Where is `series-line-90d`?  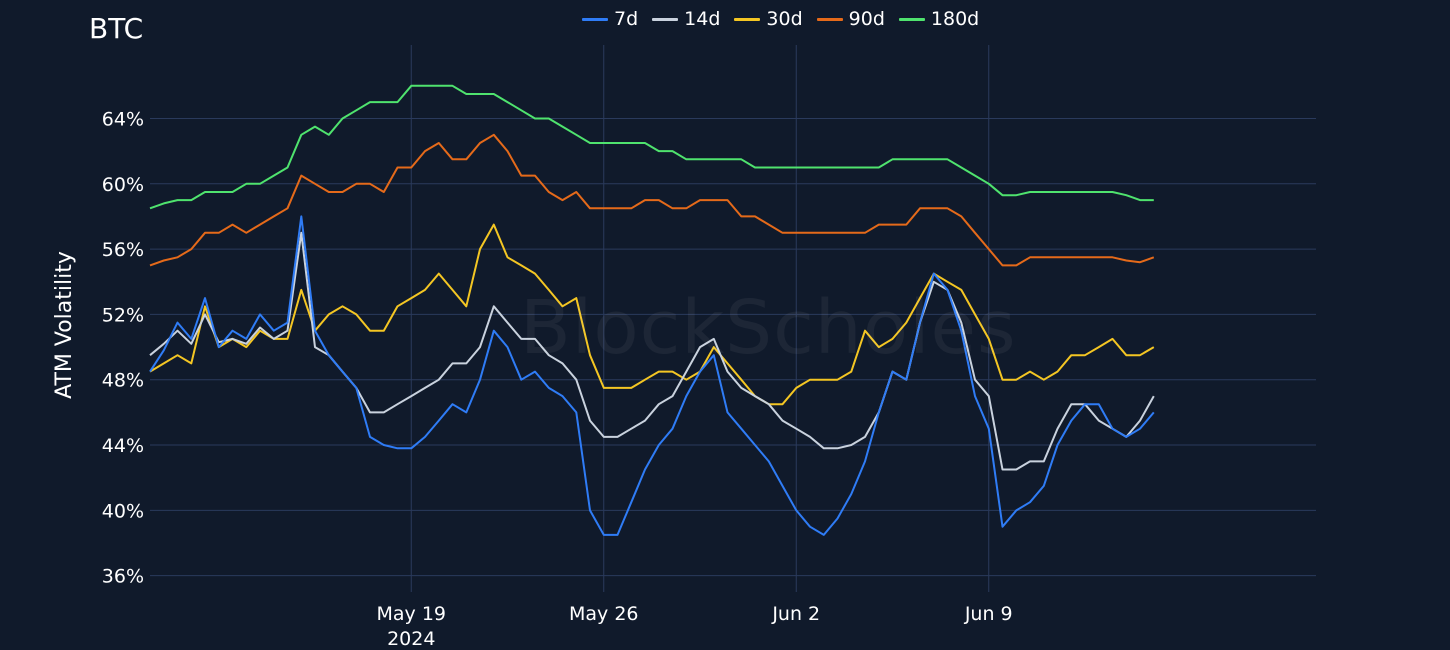 series-line-90d is located at coordinates (652, 200).